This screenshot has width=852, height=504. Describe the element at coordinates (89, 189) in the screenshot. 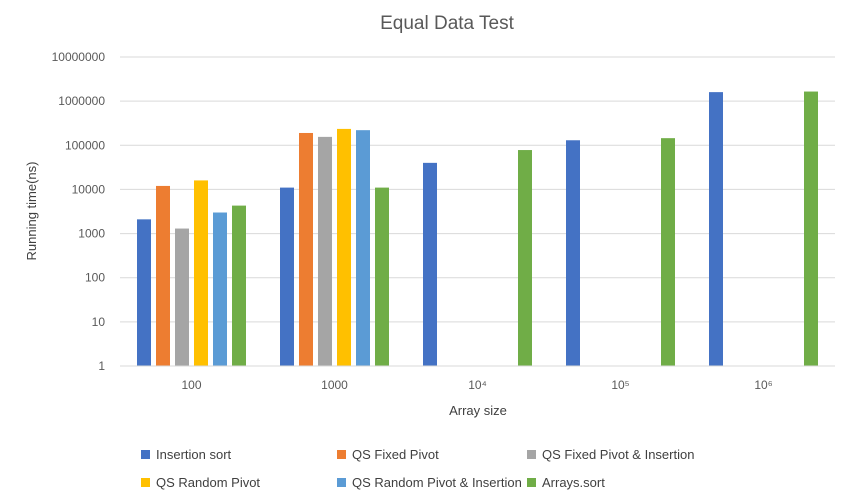

I see `y-tick-label: 10000` at that location.